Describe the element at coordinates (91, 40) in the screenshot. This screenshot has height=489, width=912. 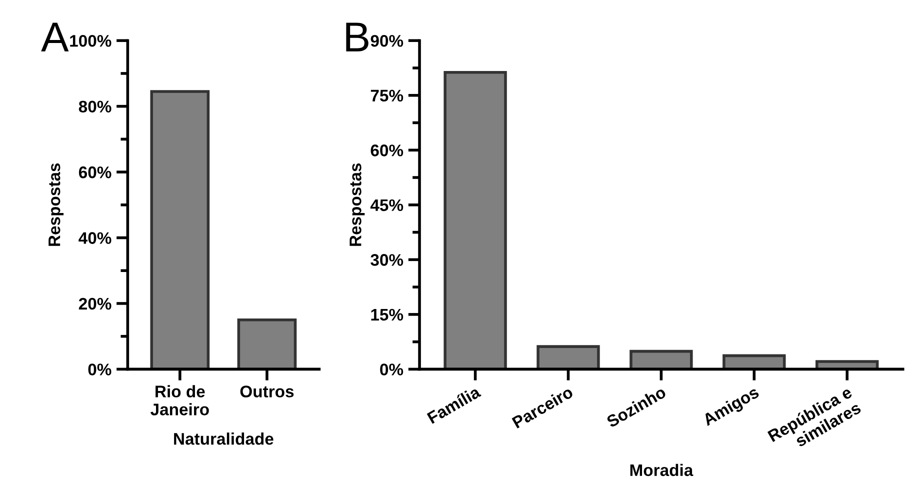
I see `y-tick-label: 100%` at that location.